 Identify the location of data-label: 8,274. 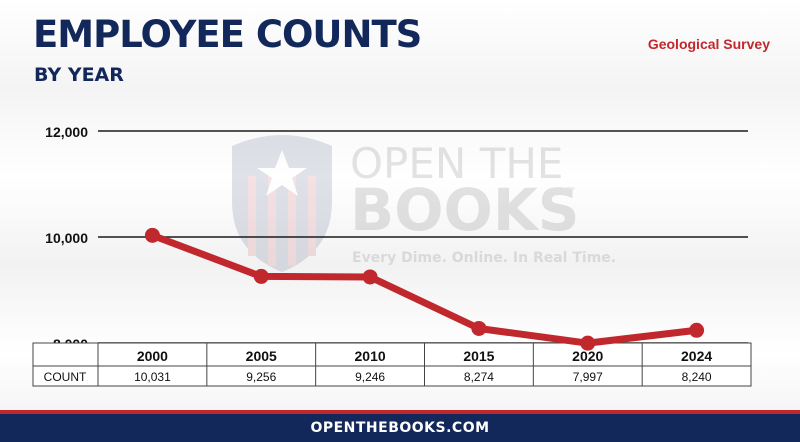
(479, 377).